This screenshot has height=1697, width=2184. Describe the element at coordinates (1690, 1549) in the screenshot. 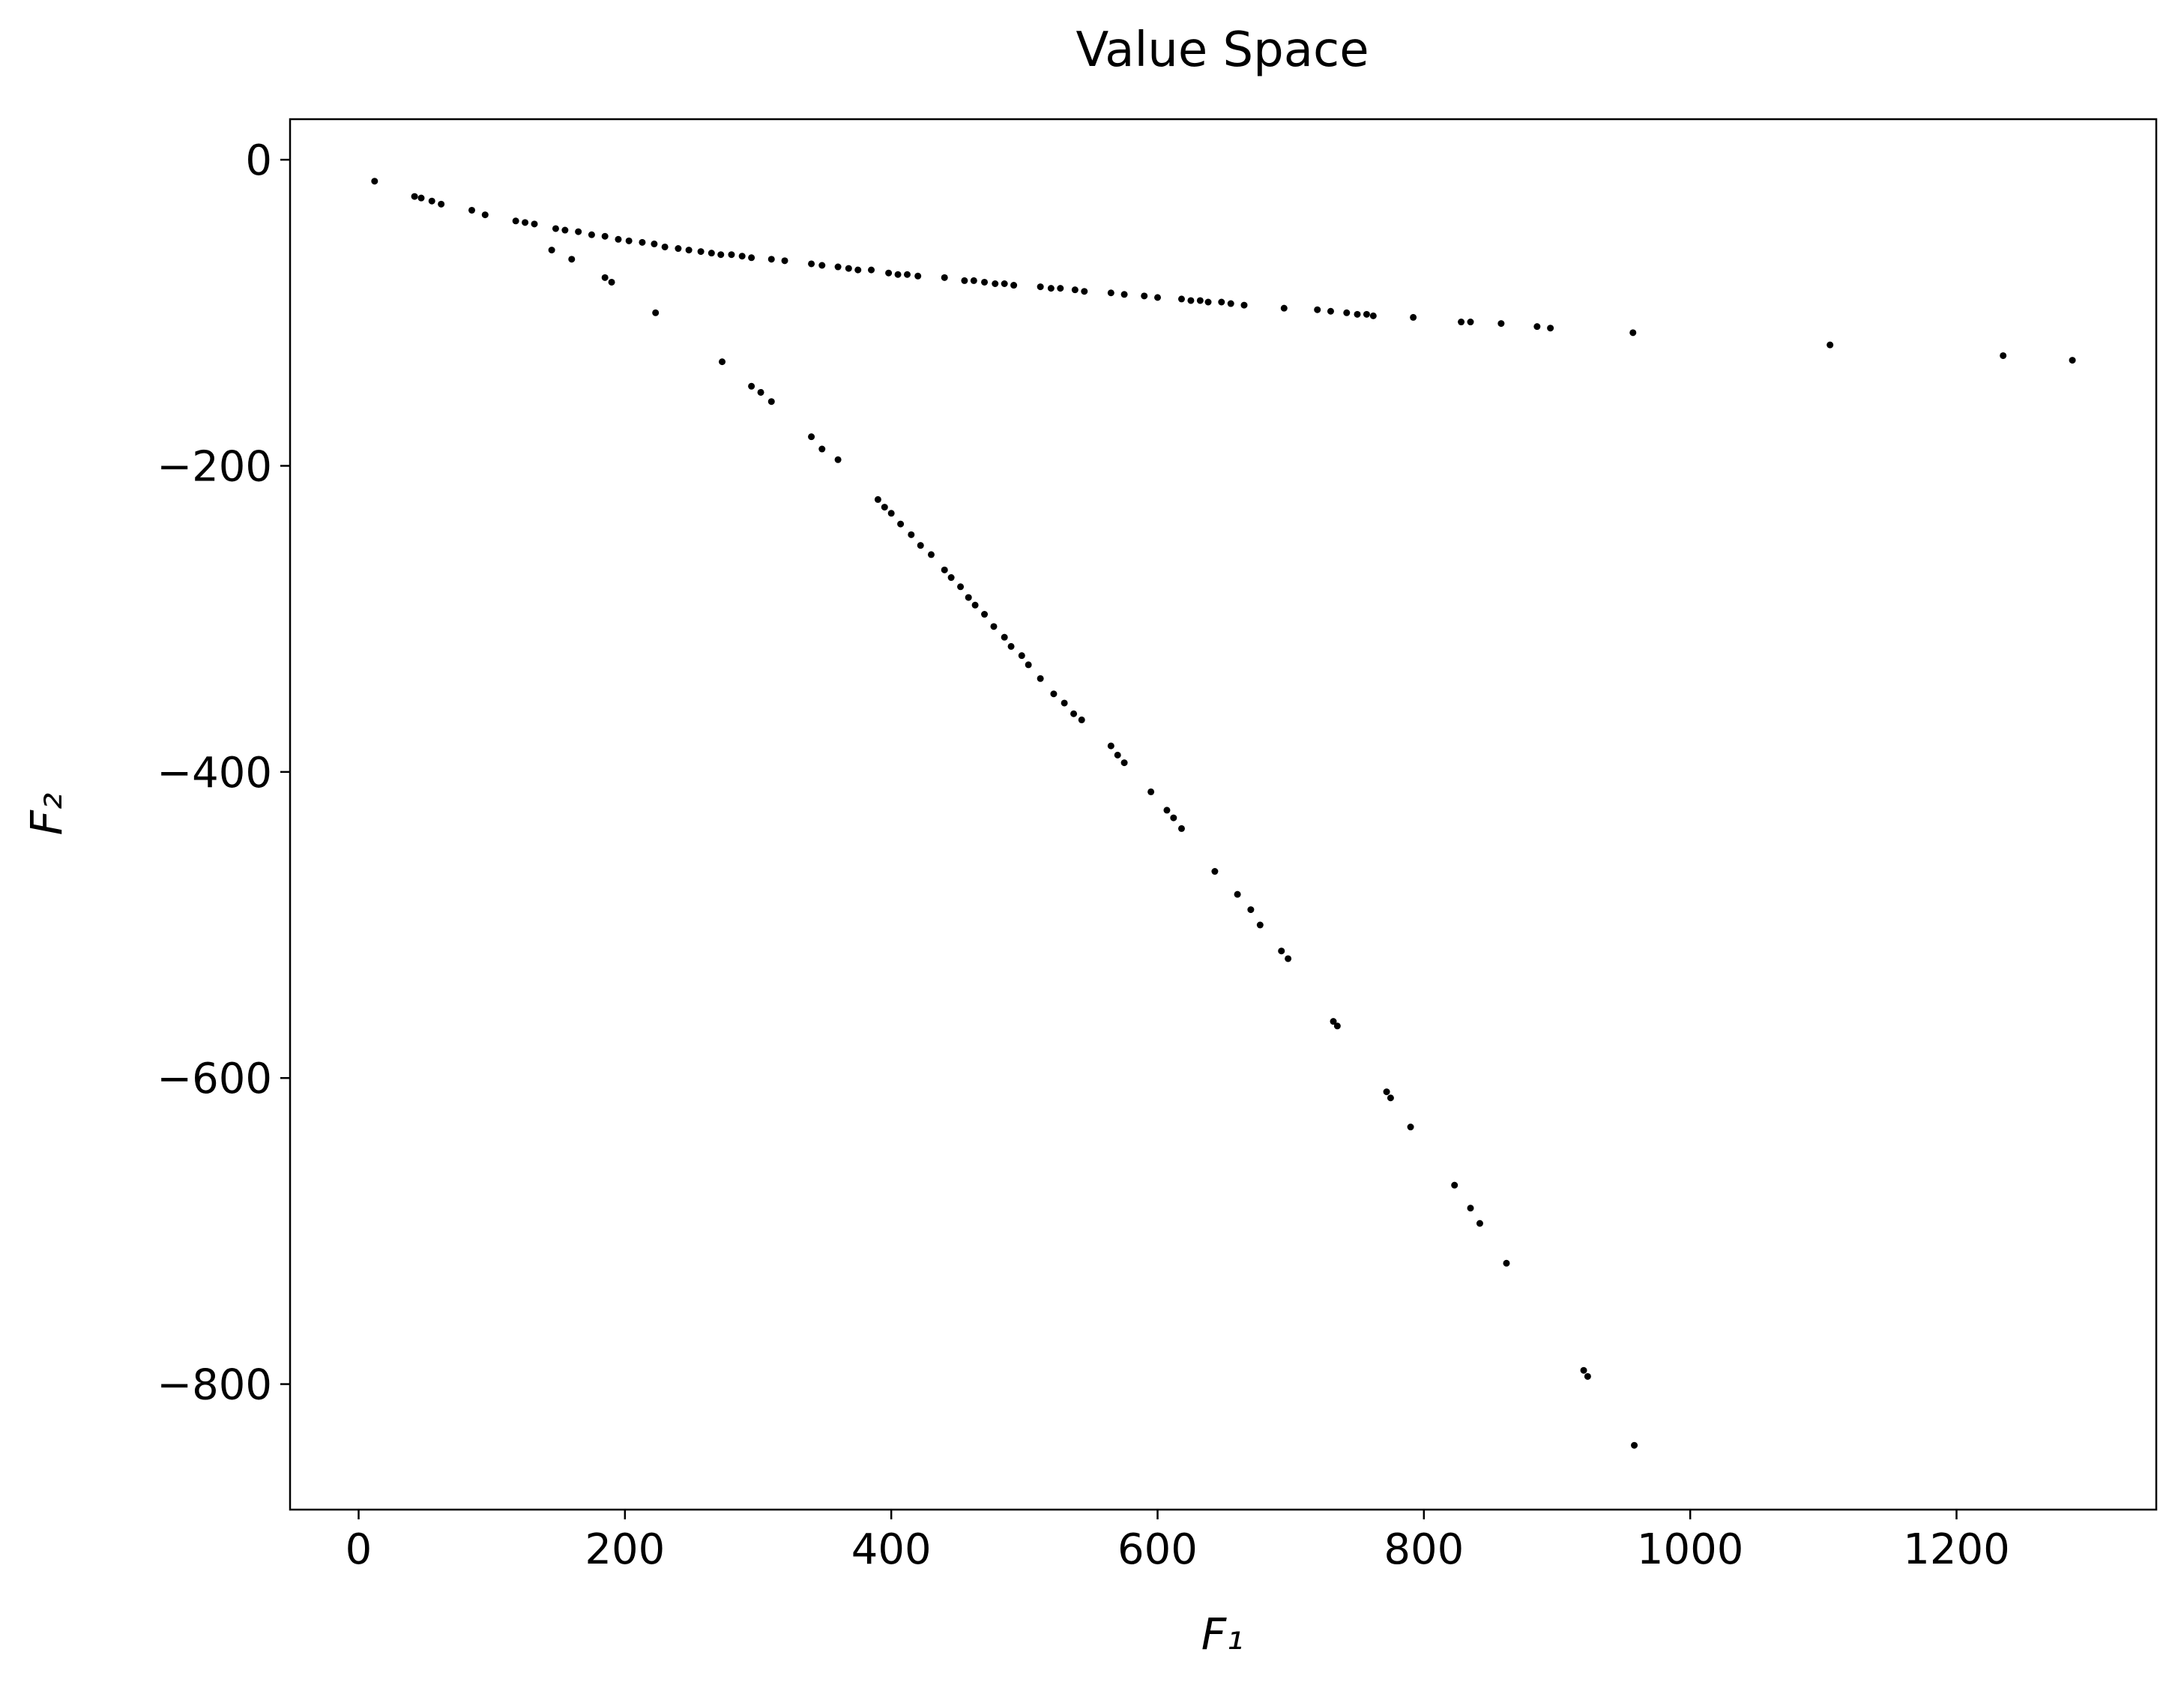

I see `x-tick-label: 1000` at that location.